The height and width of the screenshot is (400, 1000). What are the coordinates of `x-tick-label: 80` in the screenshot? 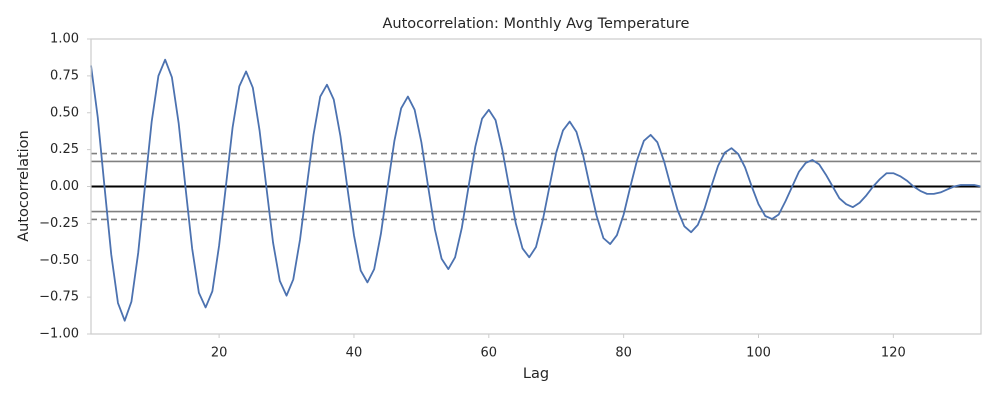 It's located at (623, 353).